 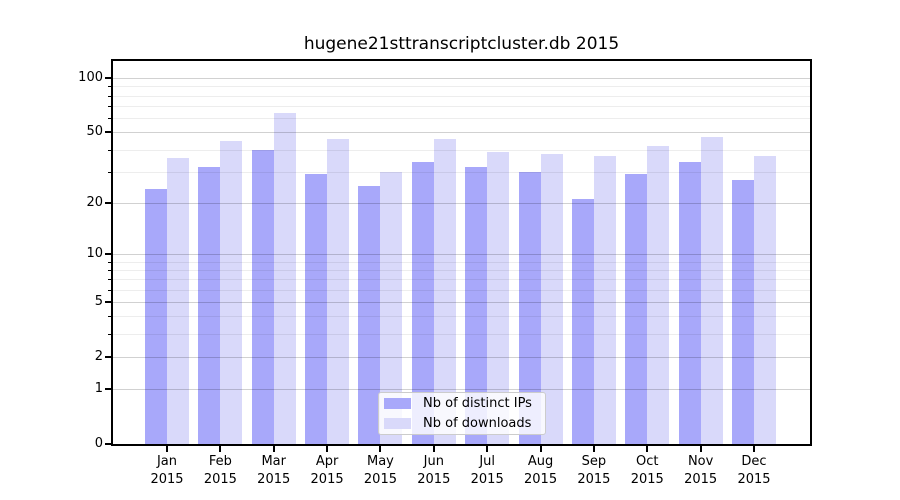 I want to click on bar-downloads-jan, so click(x=178, y=300).